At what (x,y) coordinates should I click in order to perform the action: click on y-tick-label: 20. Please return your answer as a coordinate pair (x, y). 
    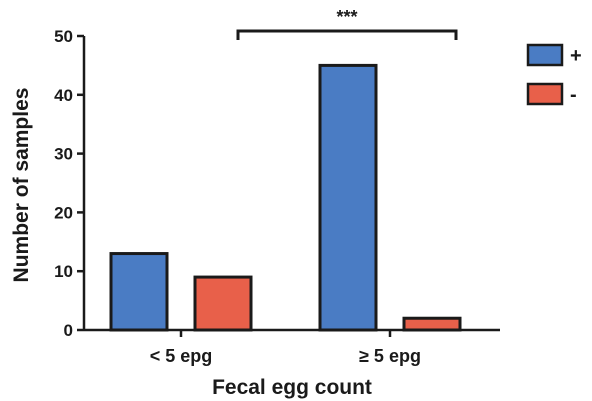
    Looking at the image, I should click on (63, 212).